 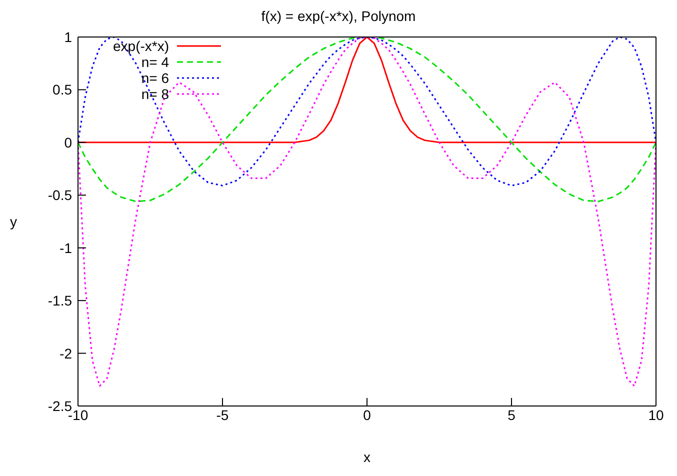 What do you see at coordinates (68, 142) in the screenshot?
I see `y-tick-label: 0` at bounding box center [68, 142].